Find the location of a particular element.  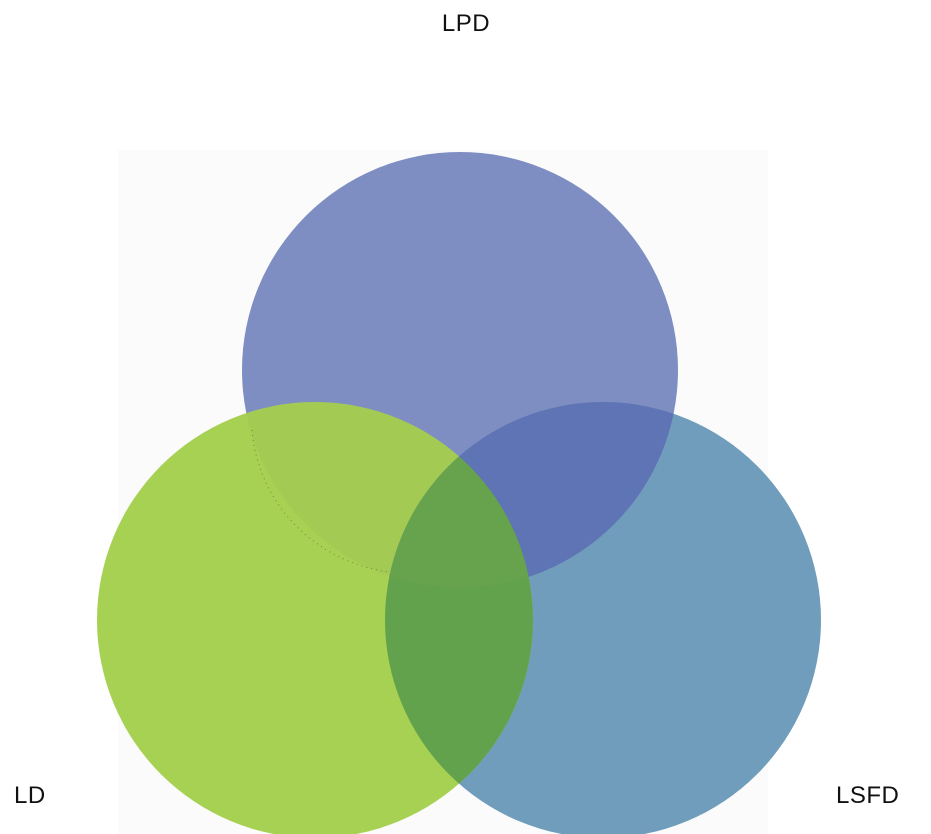

lsfd-label: LSFD is located at coordinates (868, 795).